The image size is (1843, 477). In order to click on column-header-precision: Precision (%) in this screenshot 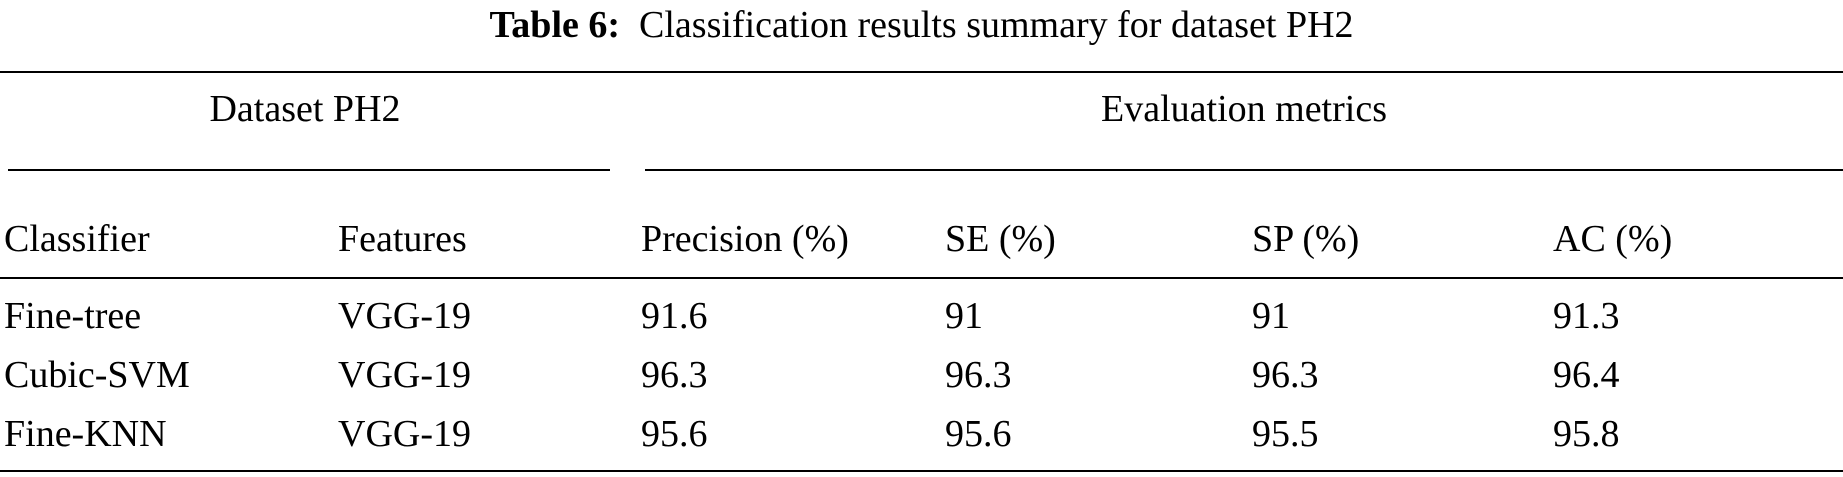, I will do `click(745, 239)`.